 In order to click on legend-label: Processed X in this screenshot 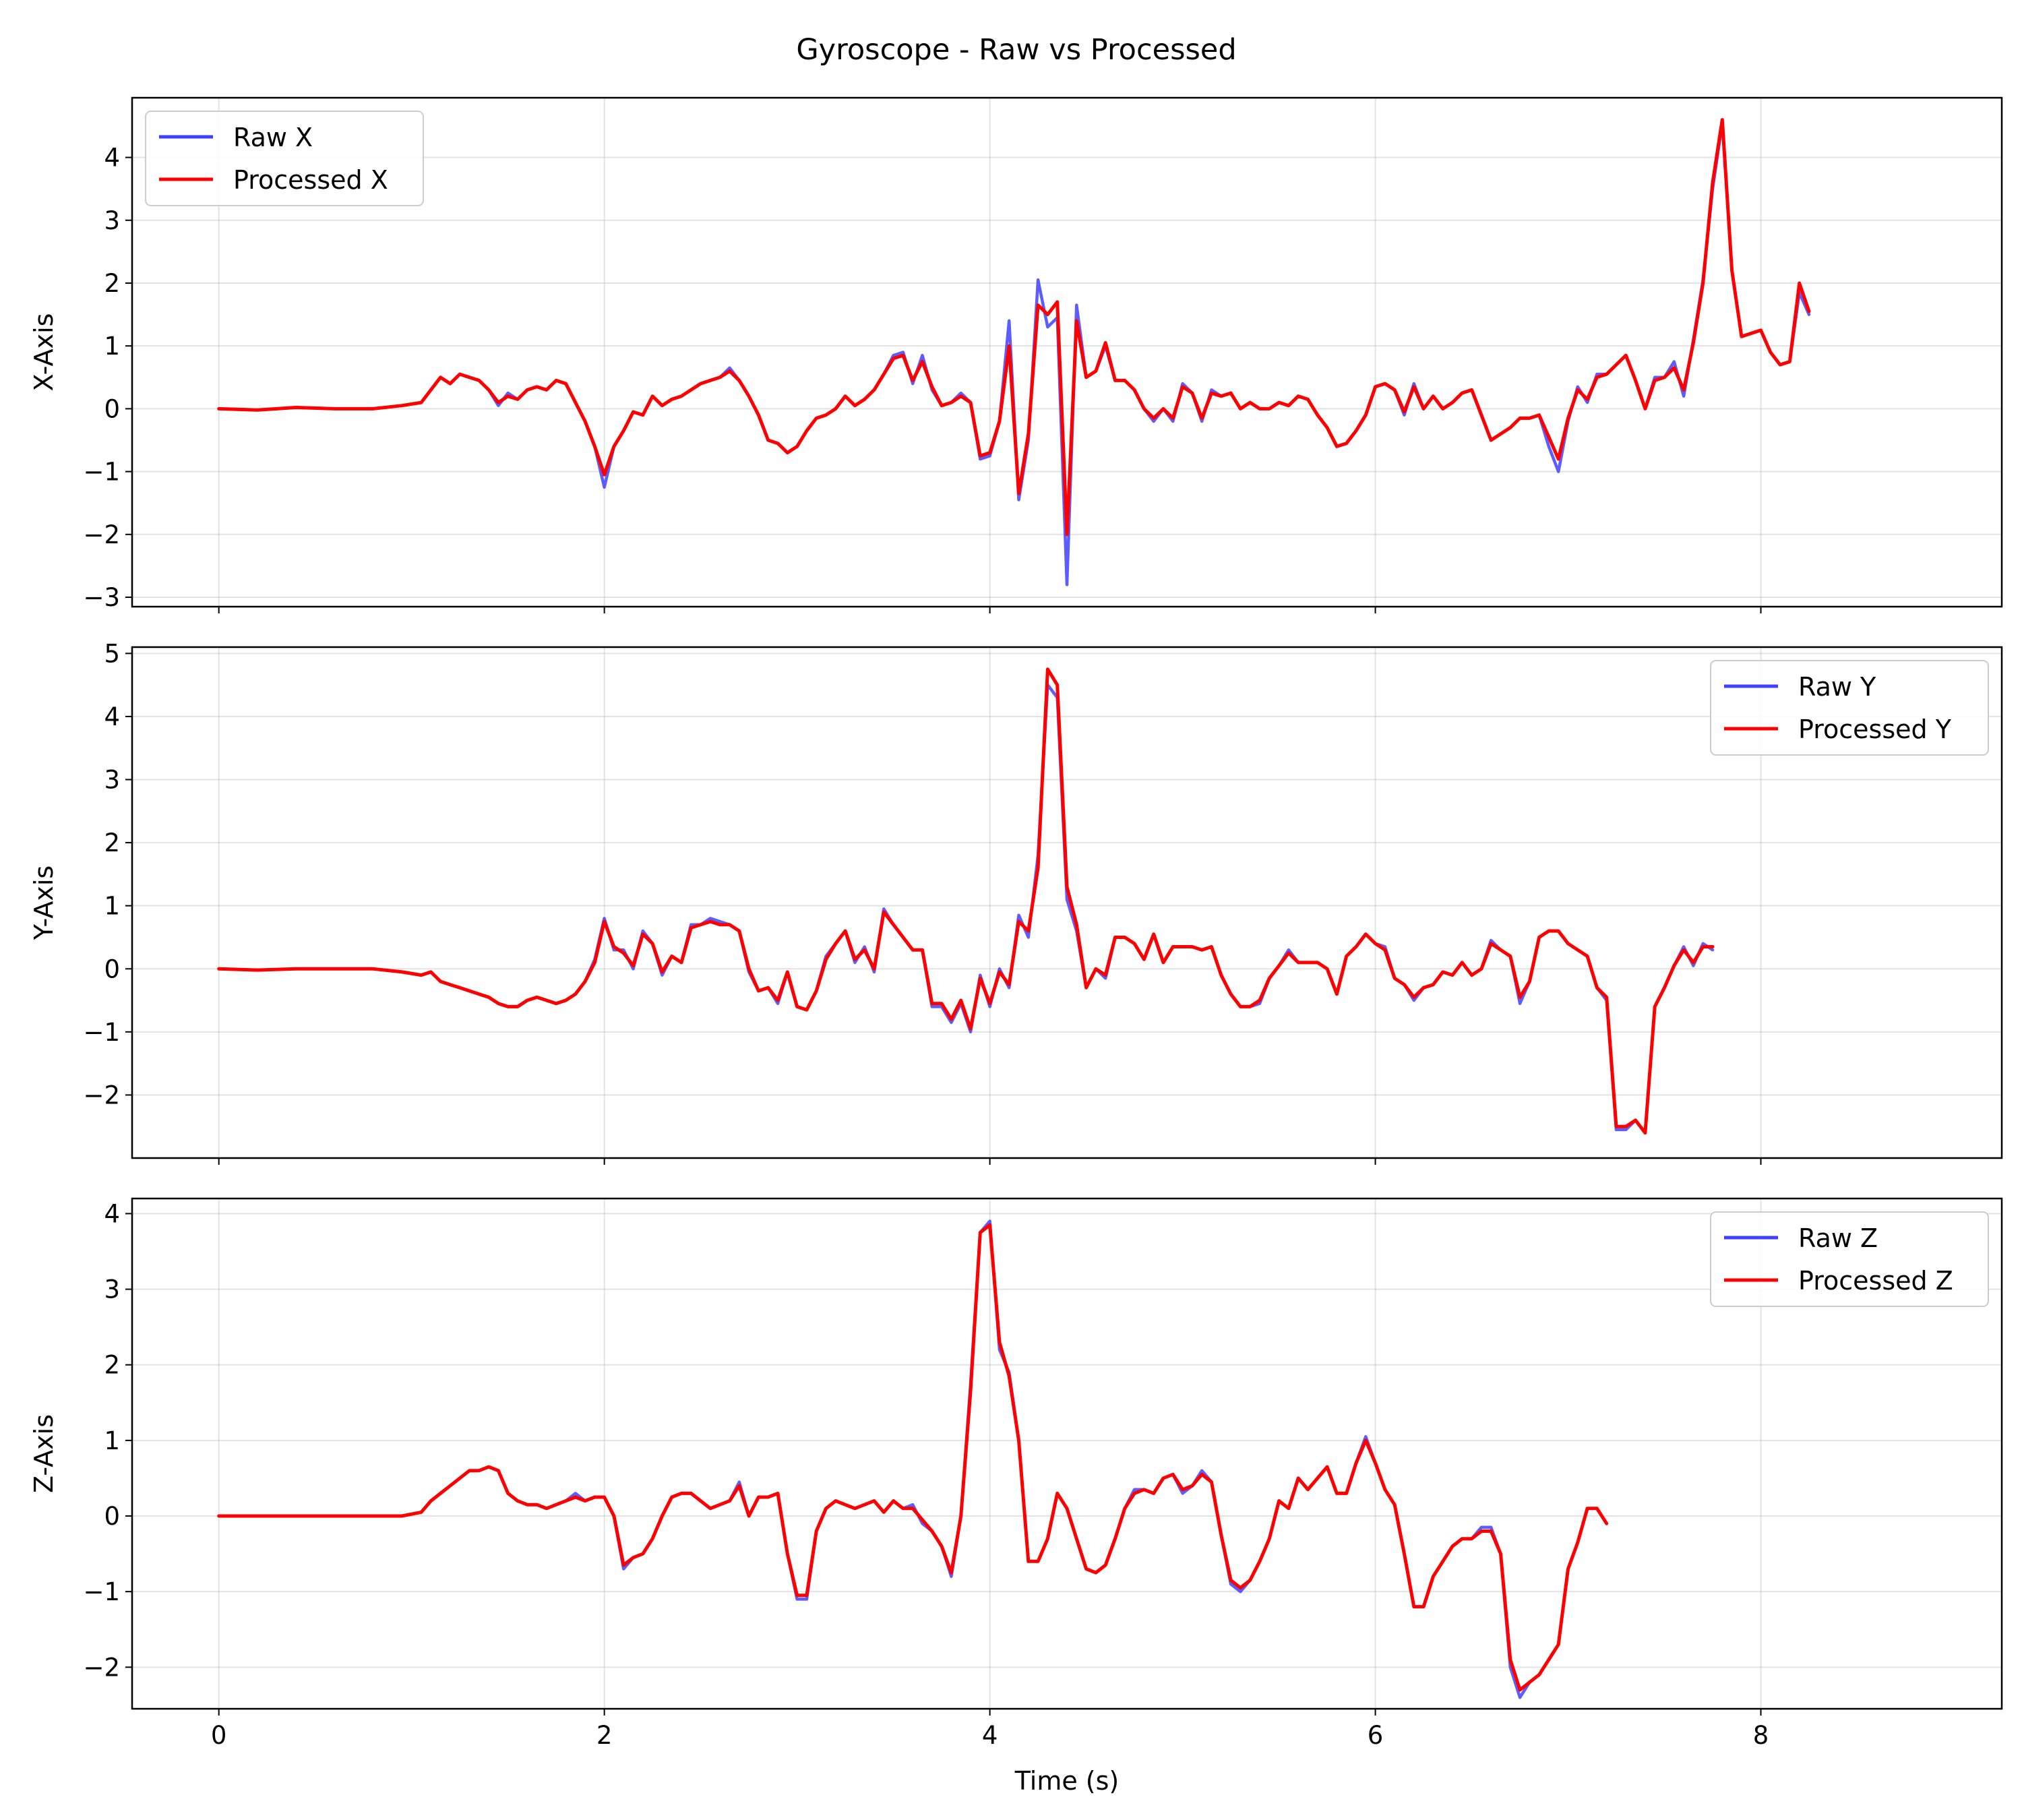, I will do `click(310, 180)`.